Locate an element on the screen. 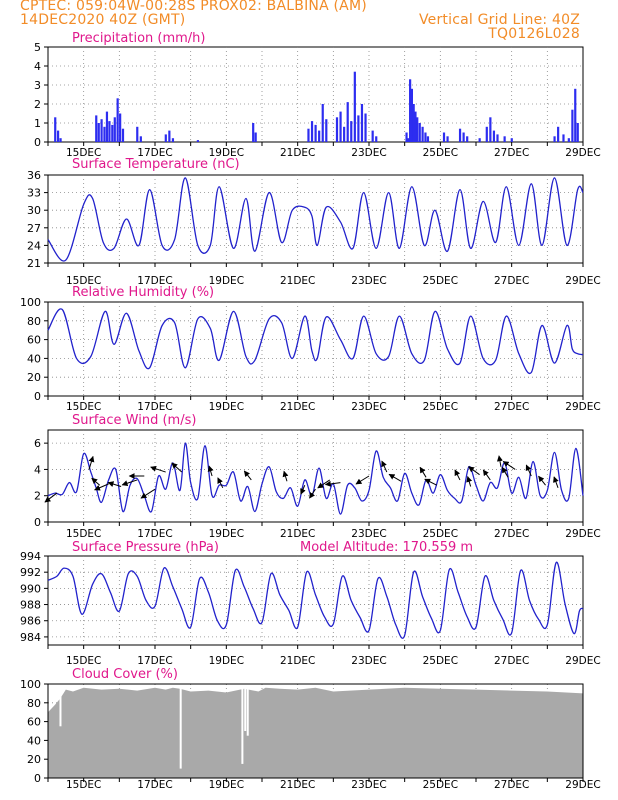 The image size is (618, 800). y-tick-label: 4 is located at coordinates (37, 469).